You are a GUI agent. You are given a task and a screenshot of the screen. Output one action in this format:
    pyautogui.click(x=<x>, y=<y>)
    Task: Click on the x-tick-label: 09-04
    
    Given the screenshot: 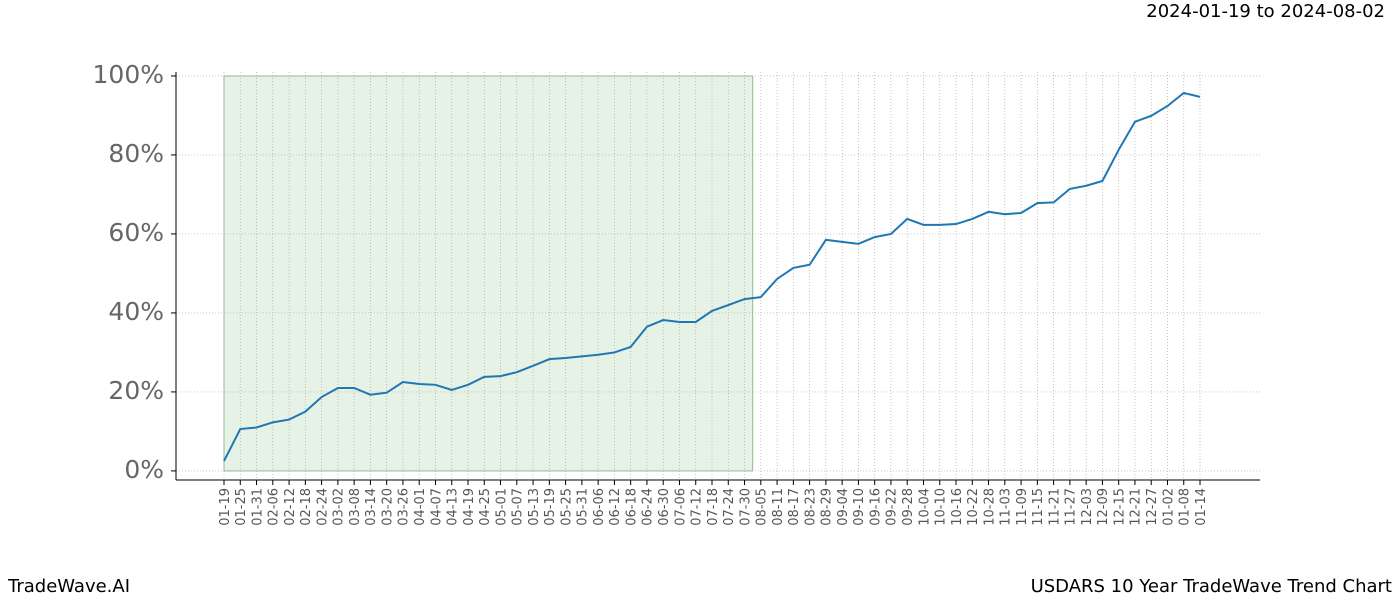 What is the action you would take?
    pyautogui.click(x=843, y=507)
    